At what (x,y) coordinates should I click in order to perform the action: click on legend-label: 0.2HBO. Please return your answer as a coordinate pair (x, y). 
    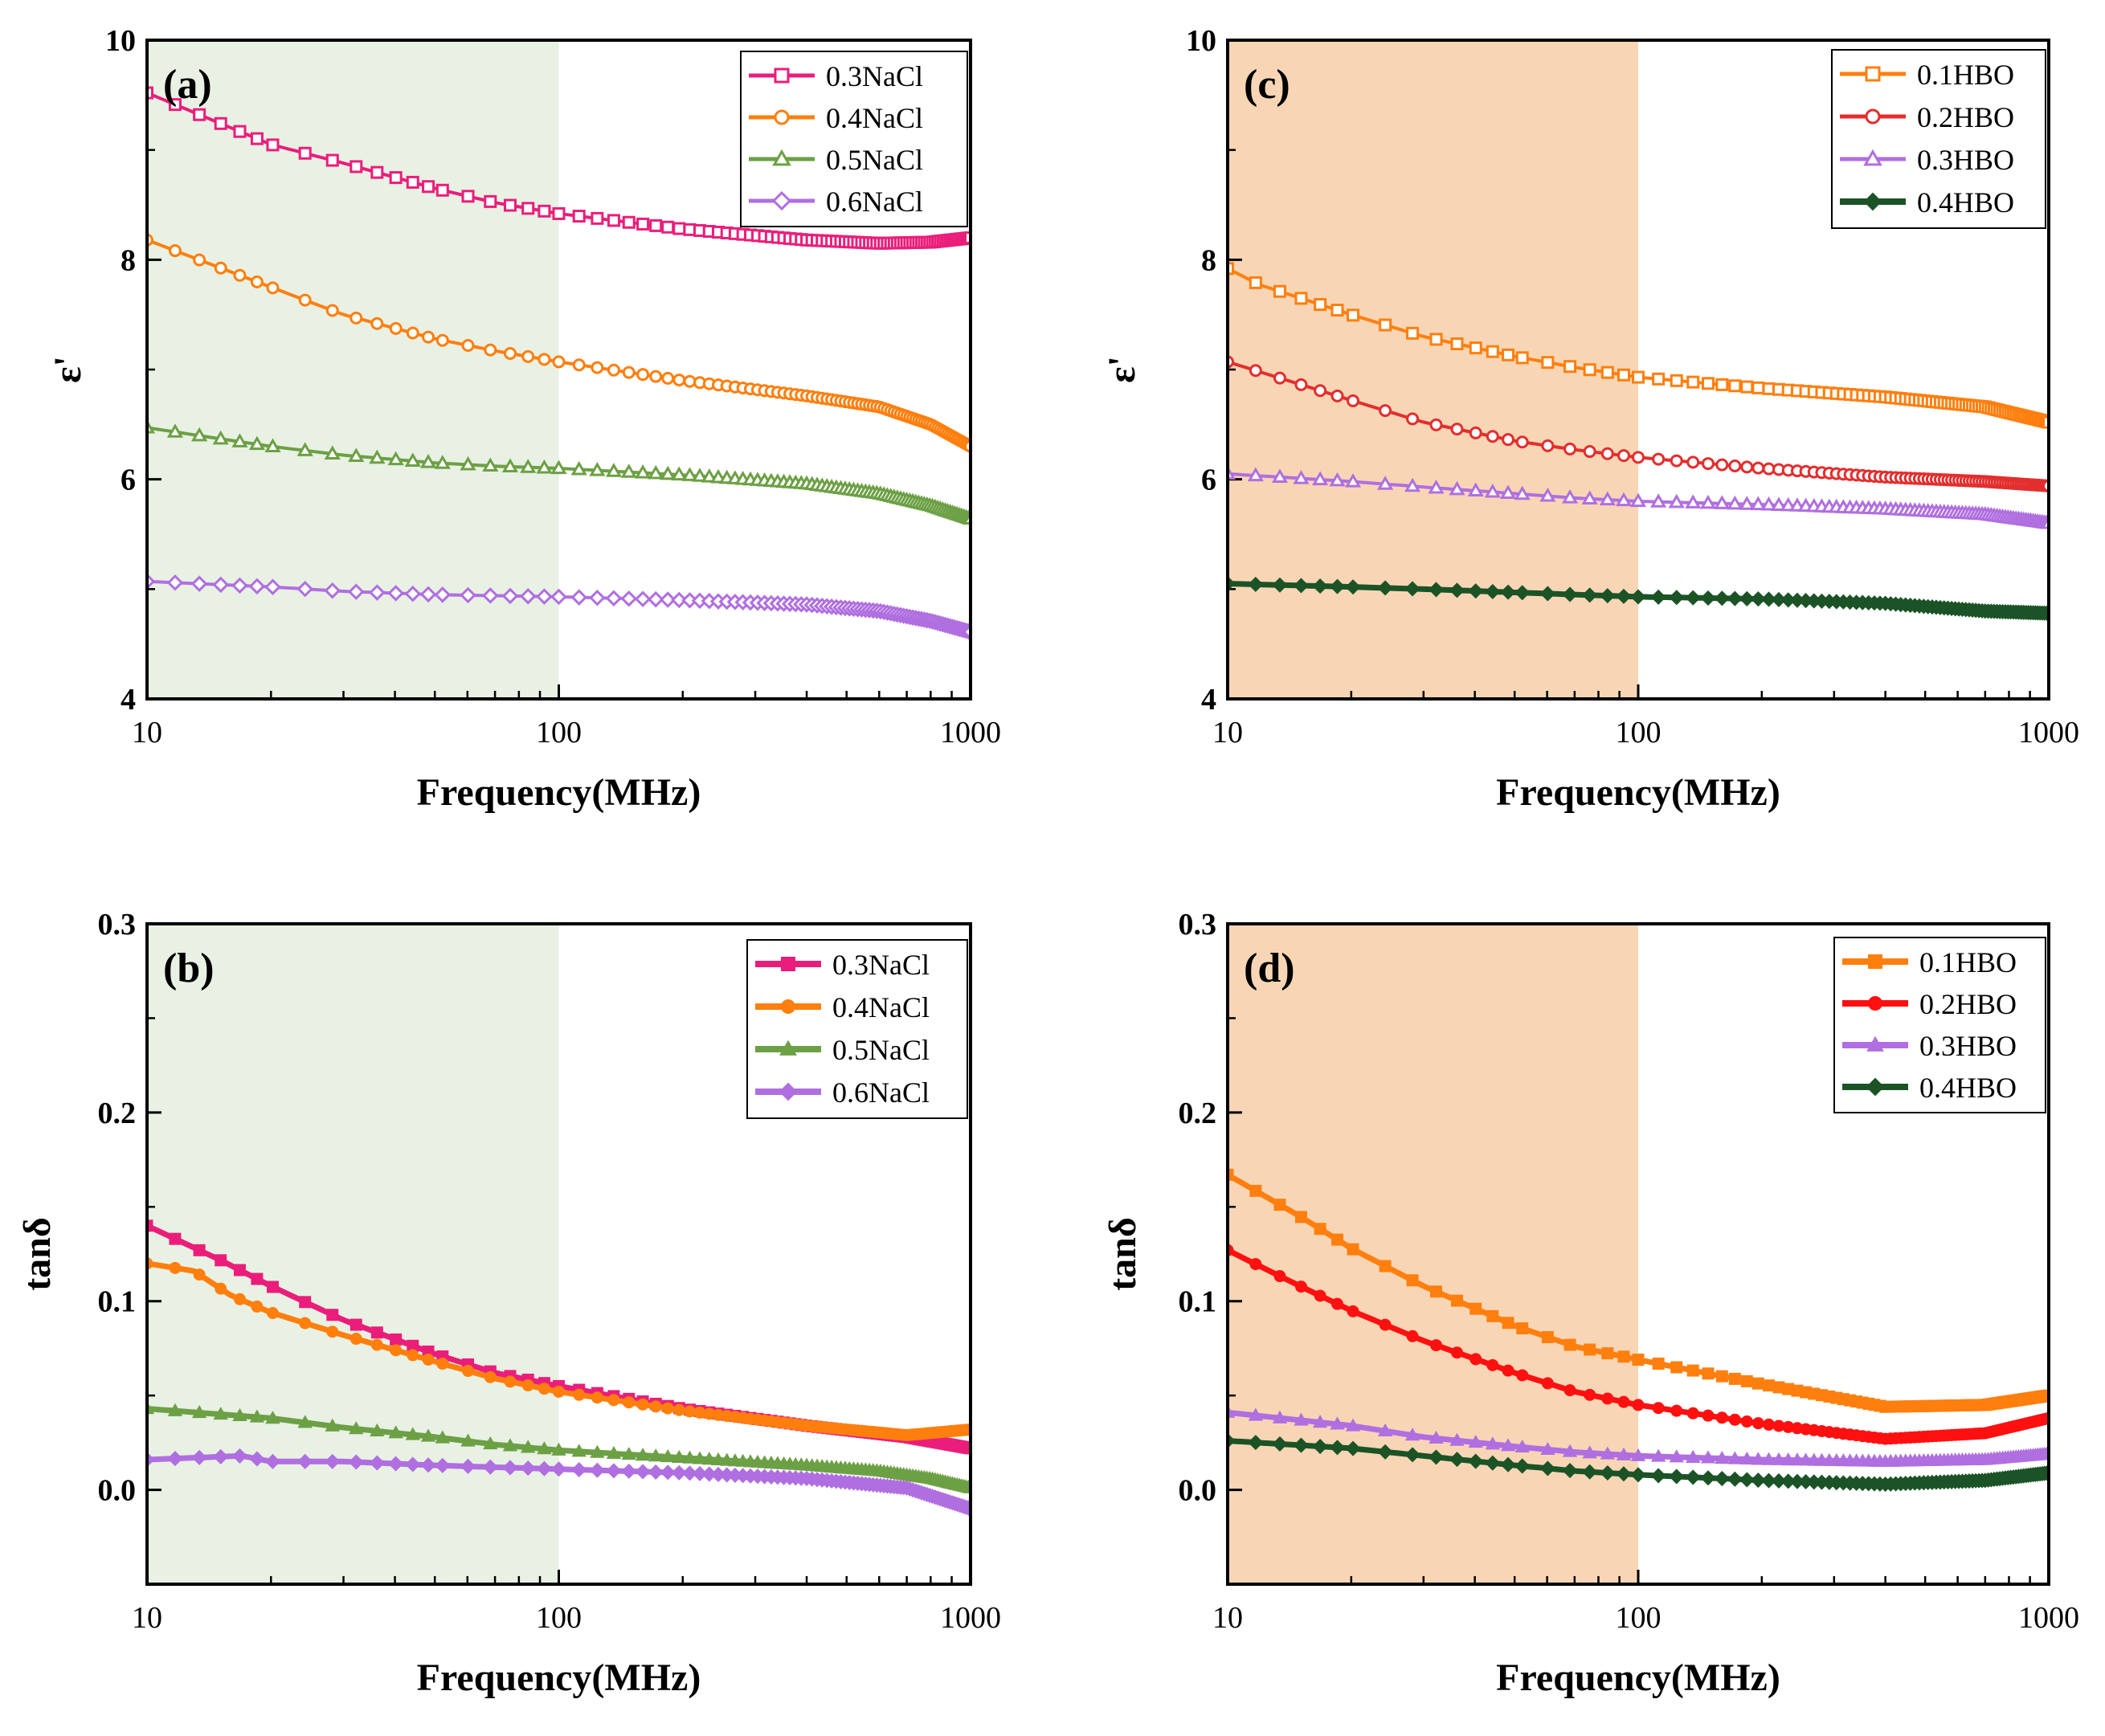
    Looking at the image, I should click on (1965, 117).